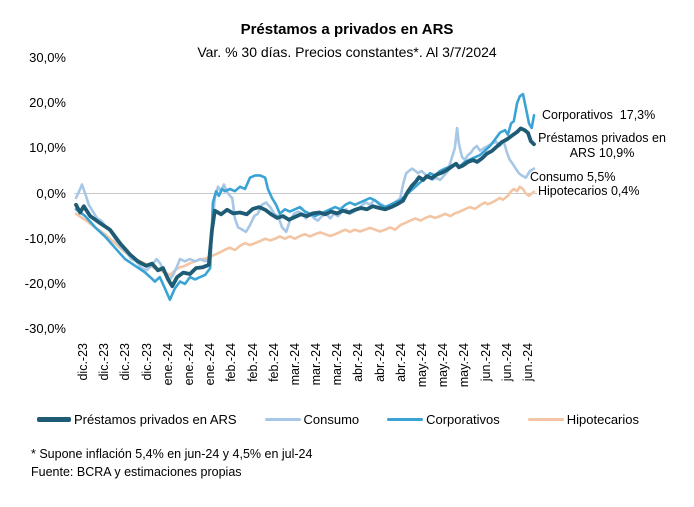 The width and height of the screenshot is (694, 507). Describe the element at coordinates (155, 419) in the screenshot. I see `legend-label-prestamos: Préstamos privados en ARS` at that location.